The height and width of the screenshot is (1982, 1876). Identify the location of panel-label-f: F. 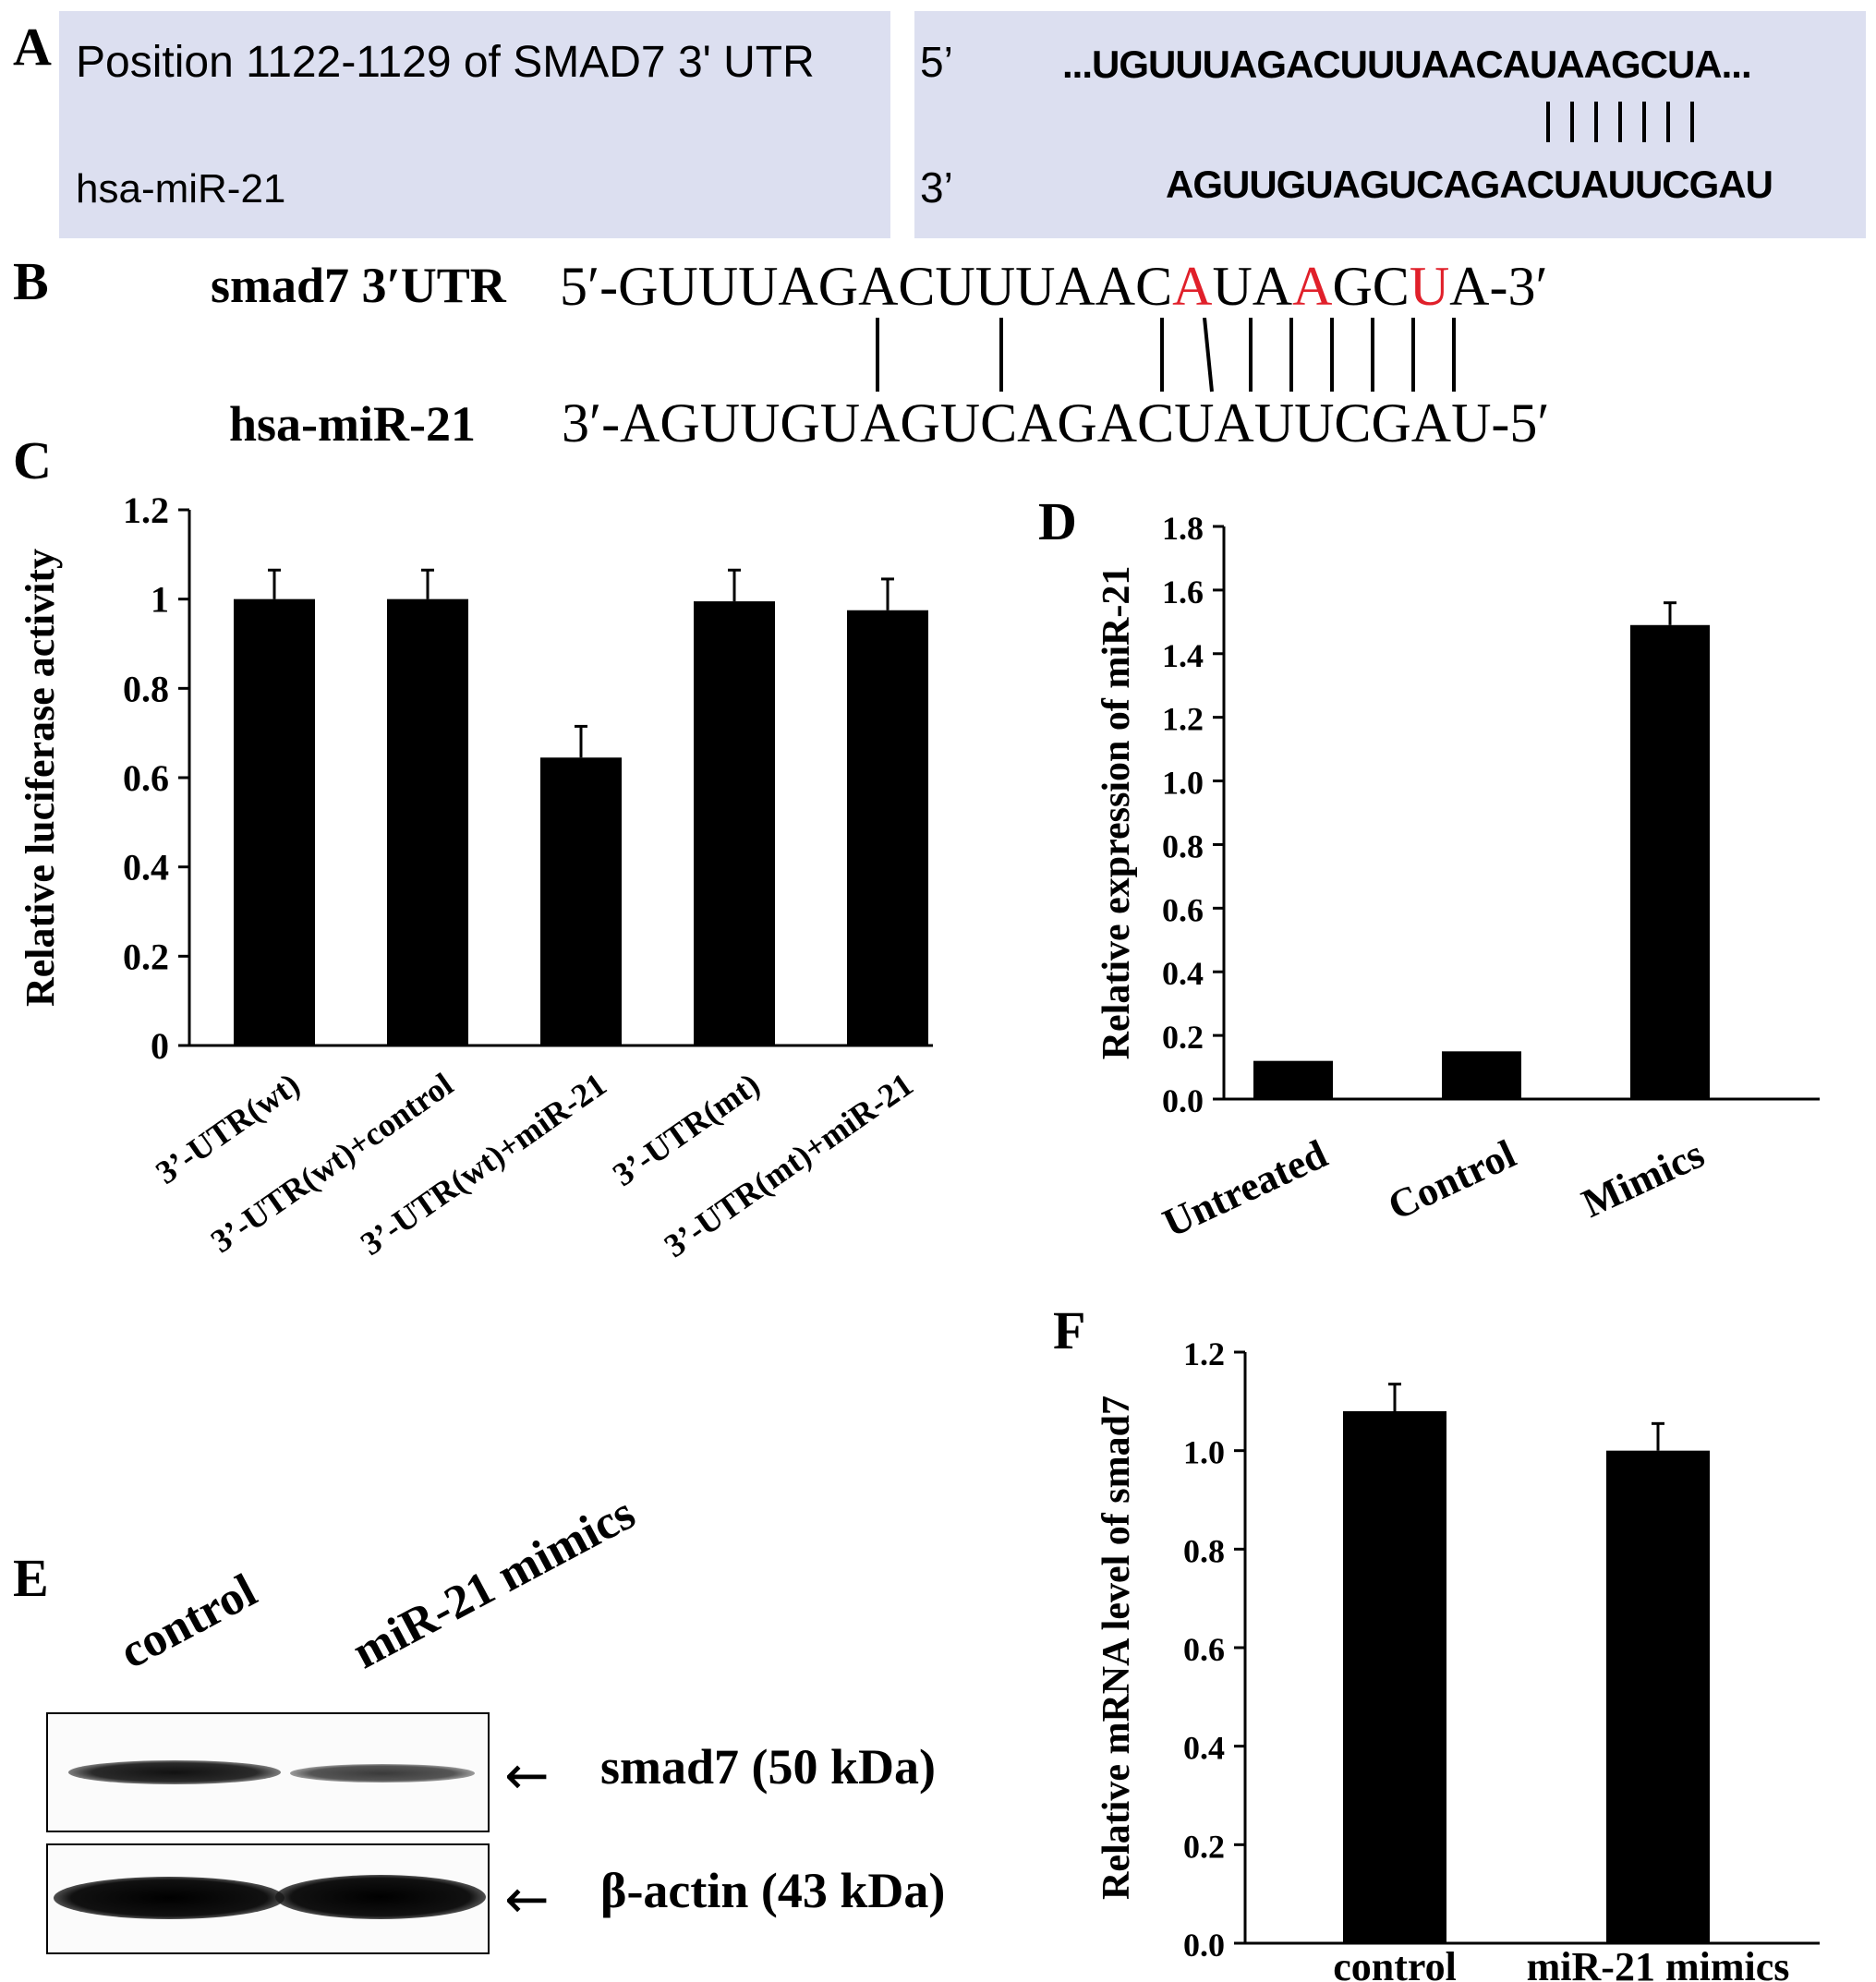
(1069, 1330).